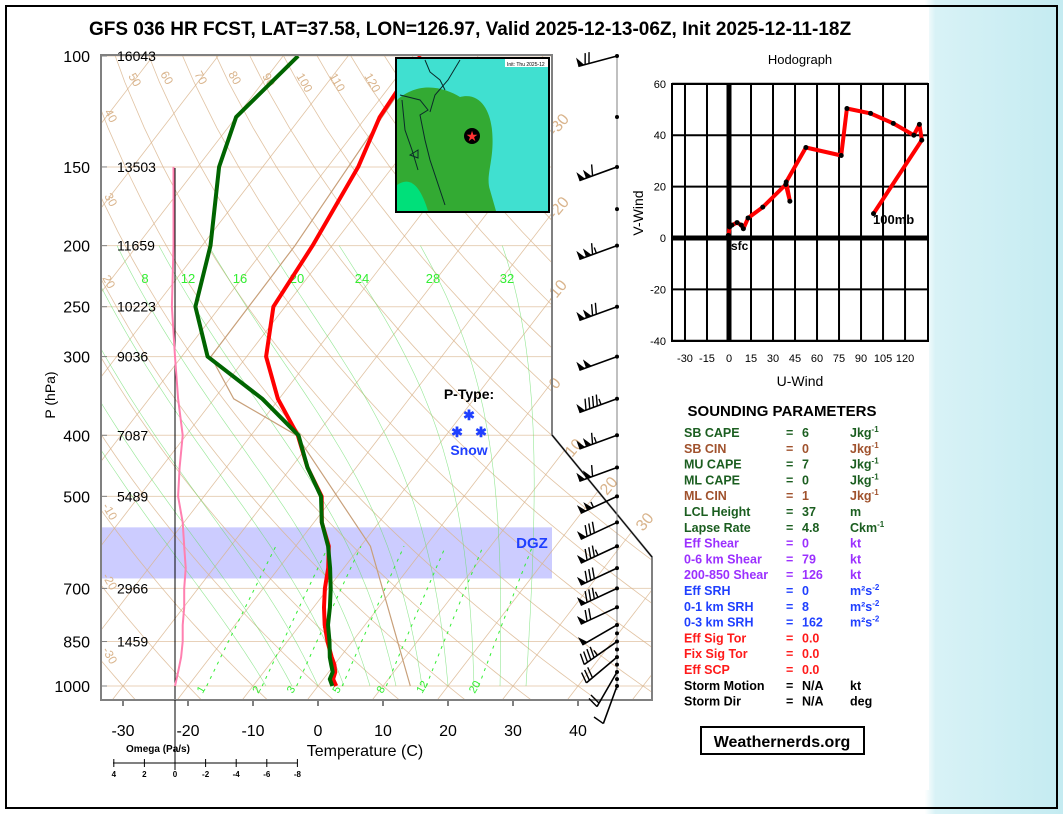 This screenshot has width=1063, height=814. Describe the element at coordinates (856, 544) in the screenshot. I see `param-unit: kt` at that location.